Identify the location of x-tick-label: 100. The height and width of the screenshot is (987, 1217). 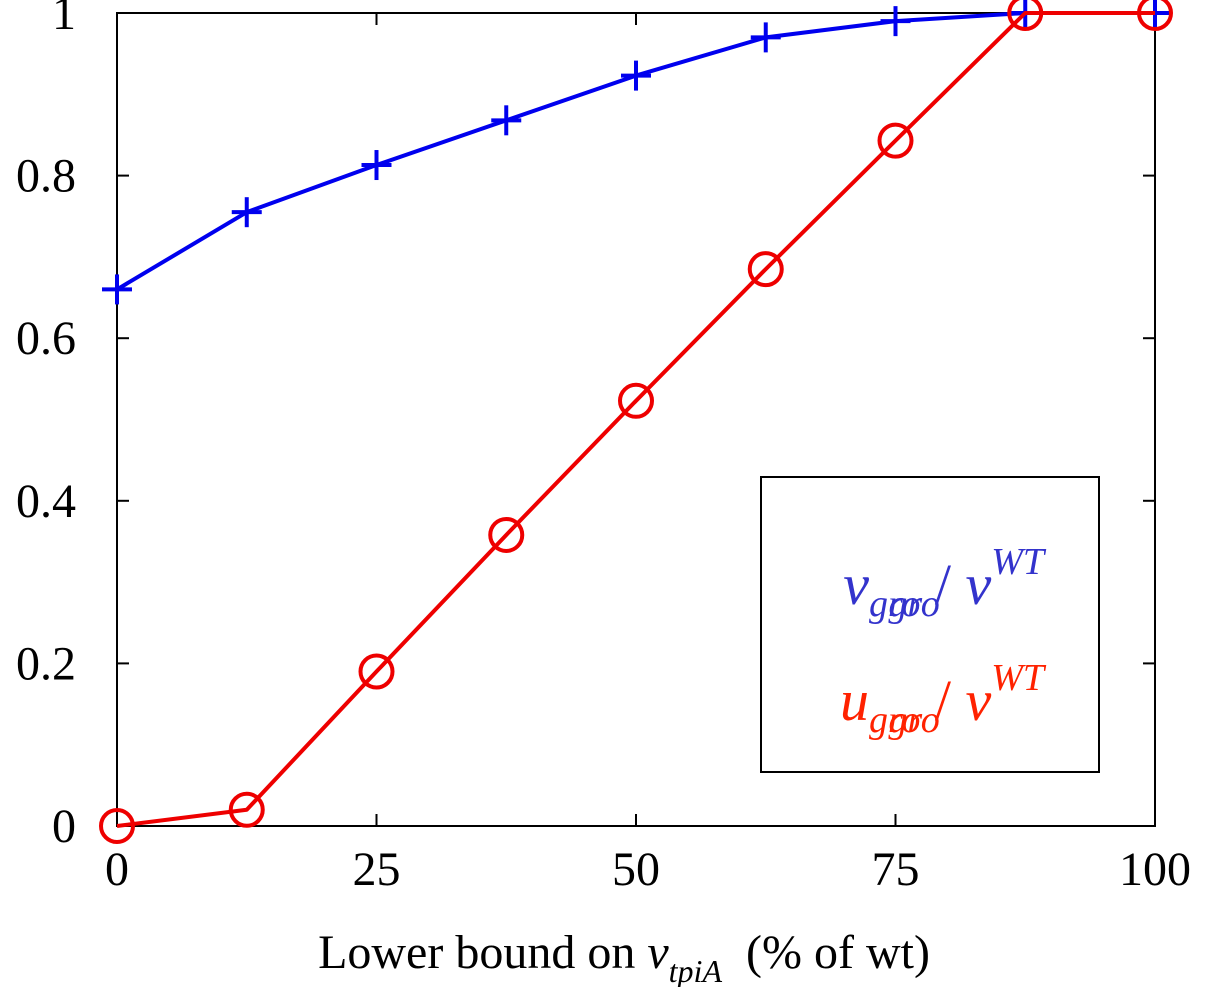
(1155, 869).